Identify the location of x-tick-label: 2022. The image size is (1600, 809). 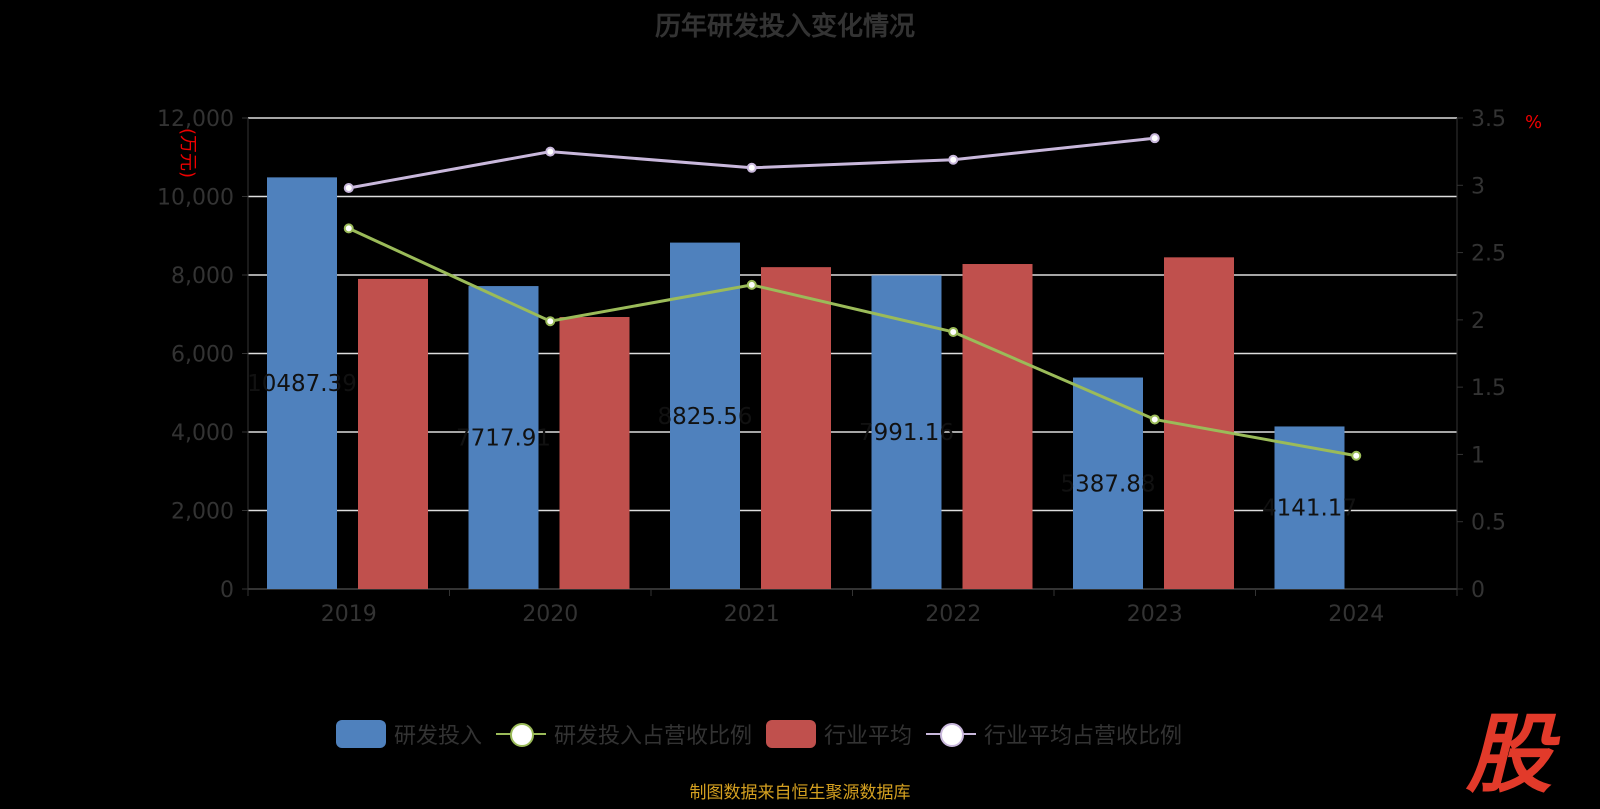
(953, 614).